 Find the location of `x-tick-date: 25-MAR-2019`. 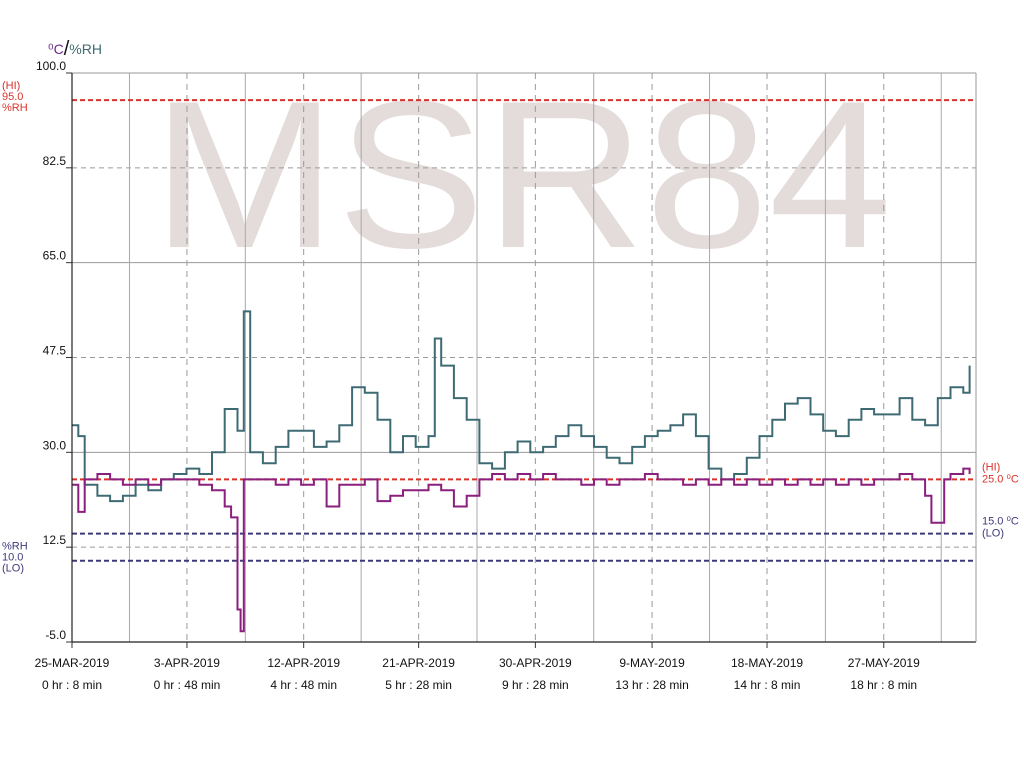

x-tick-date: 25-MAR-2019 is located at coordinates (72, 663).